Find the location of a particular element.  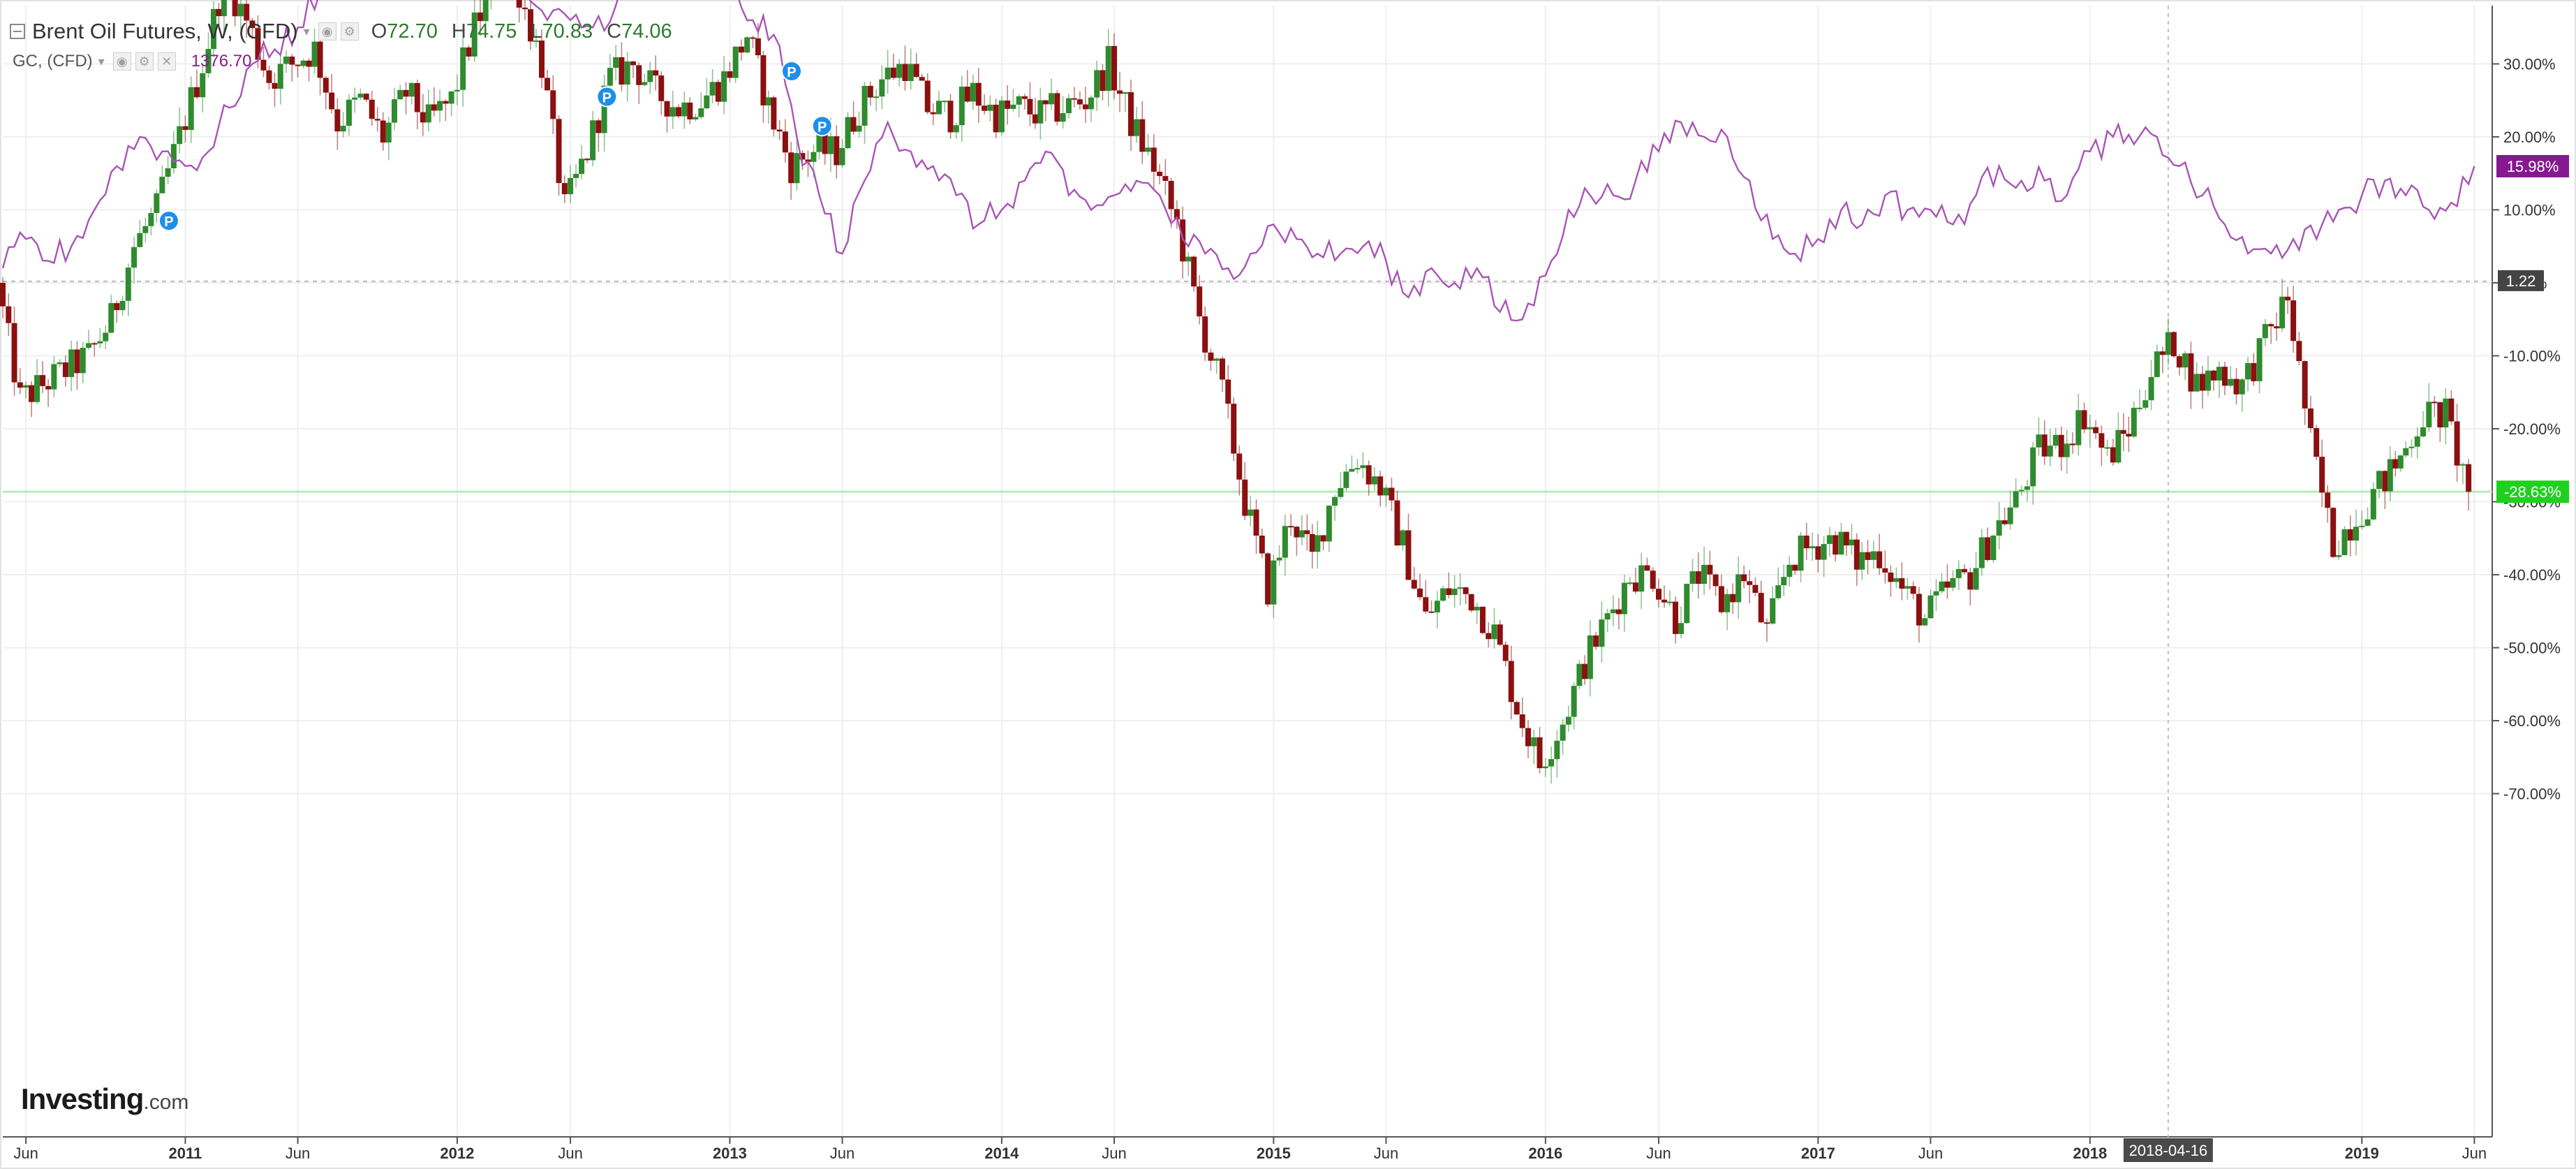

time-tick-label: 2019 is located at coordinates (2362, 1153).